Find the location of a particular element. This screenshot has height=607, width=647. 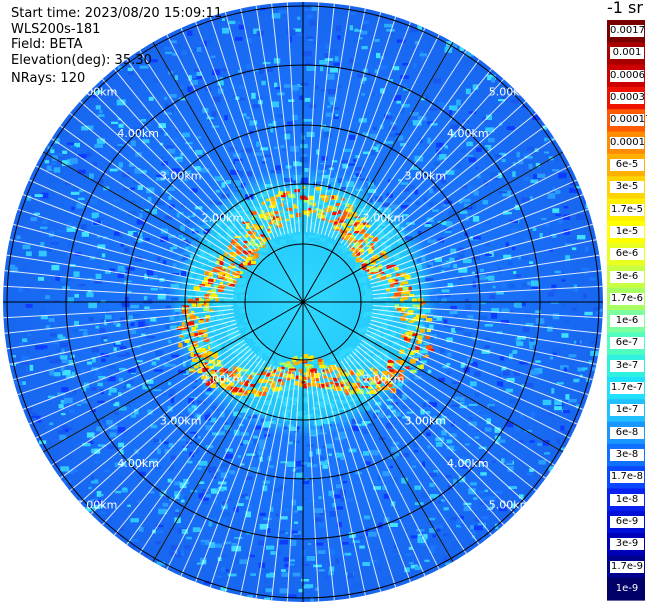

colorbar-tick-label: 0.0017 is located at coordinates (627, 31).